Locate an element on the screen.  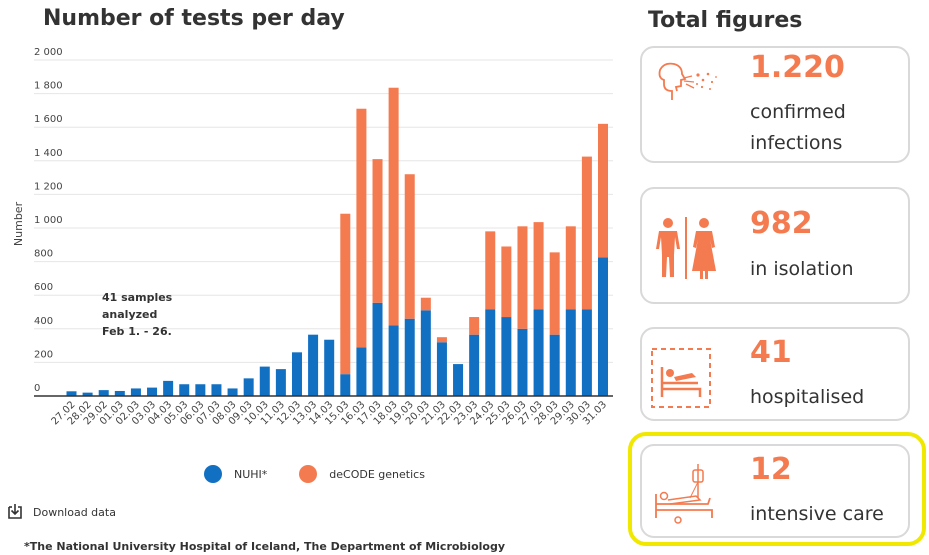
bar-nuhi-14.03 is located at coordinates (329, 367).